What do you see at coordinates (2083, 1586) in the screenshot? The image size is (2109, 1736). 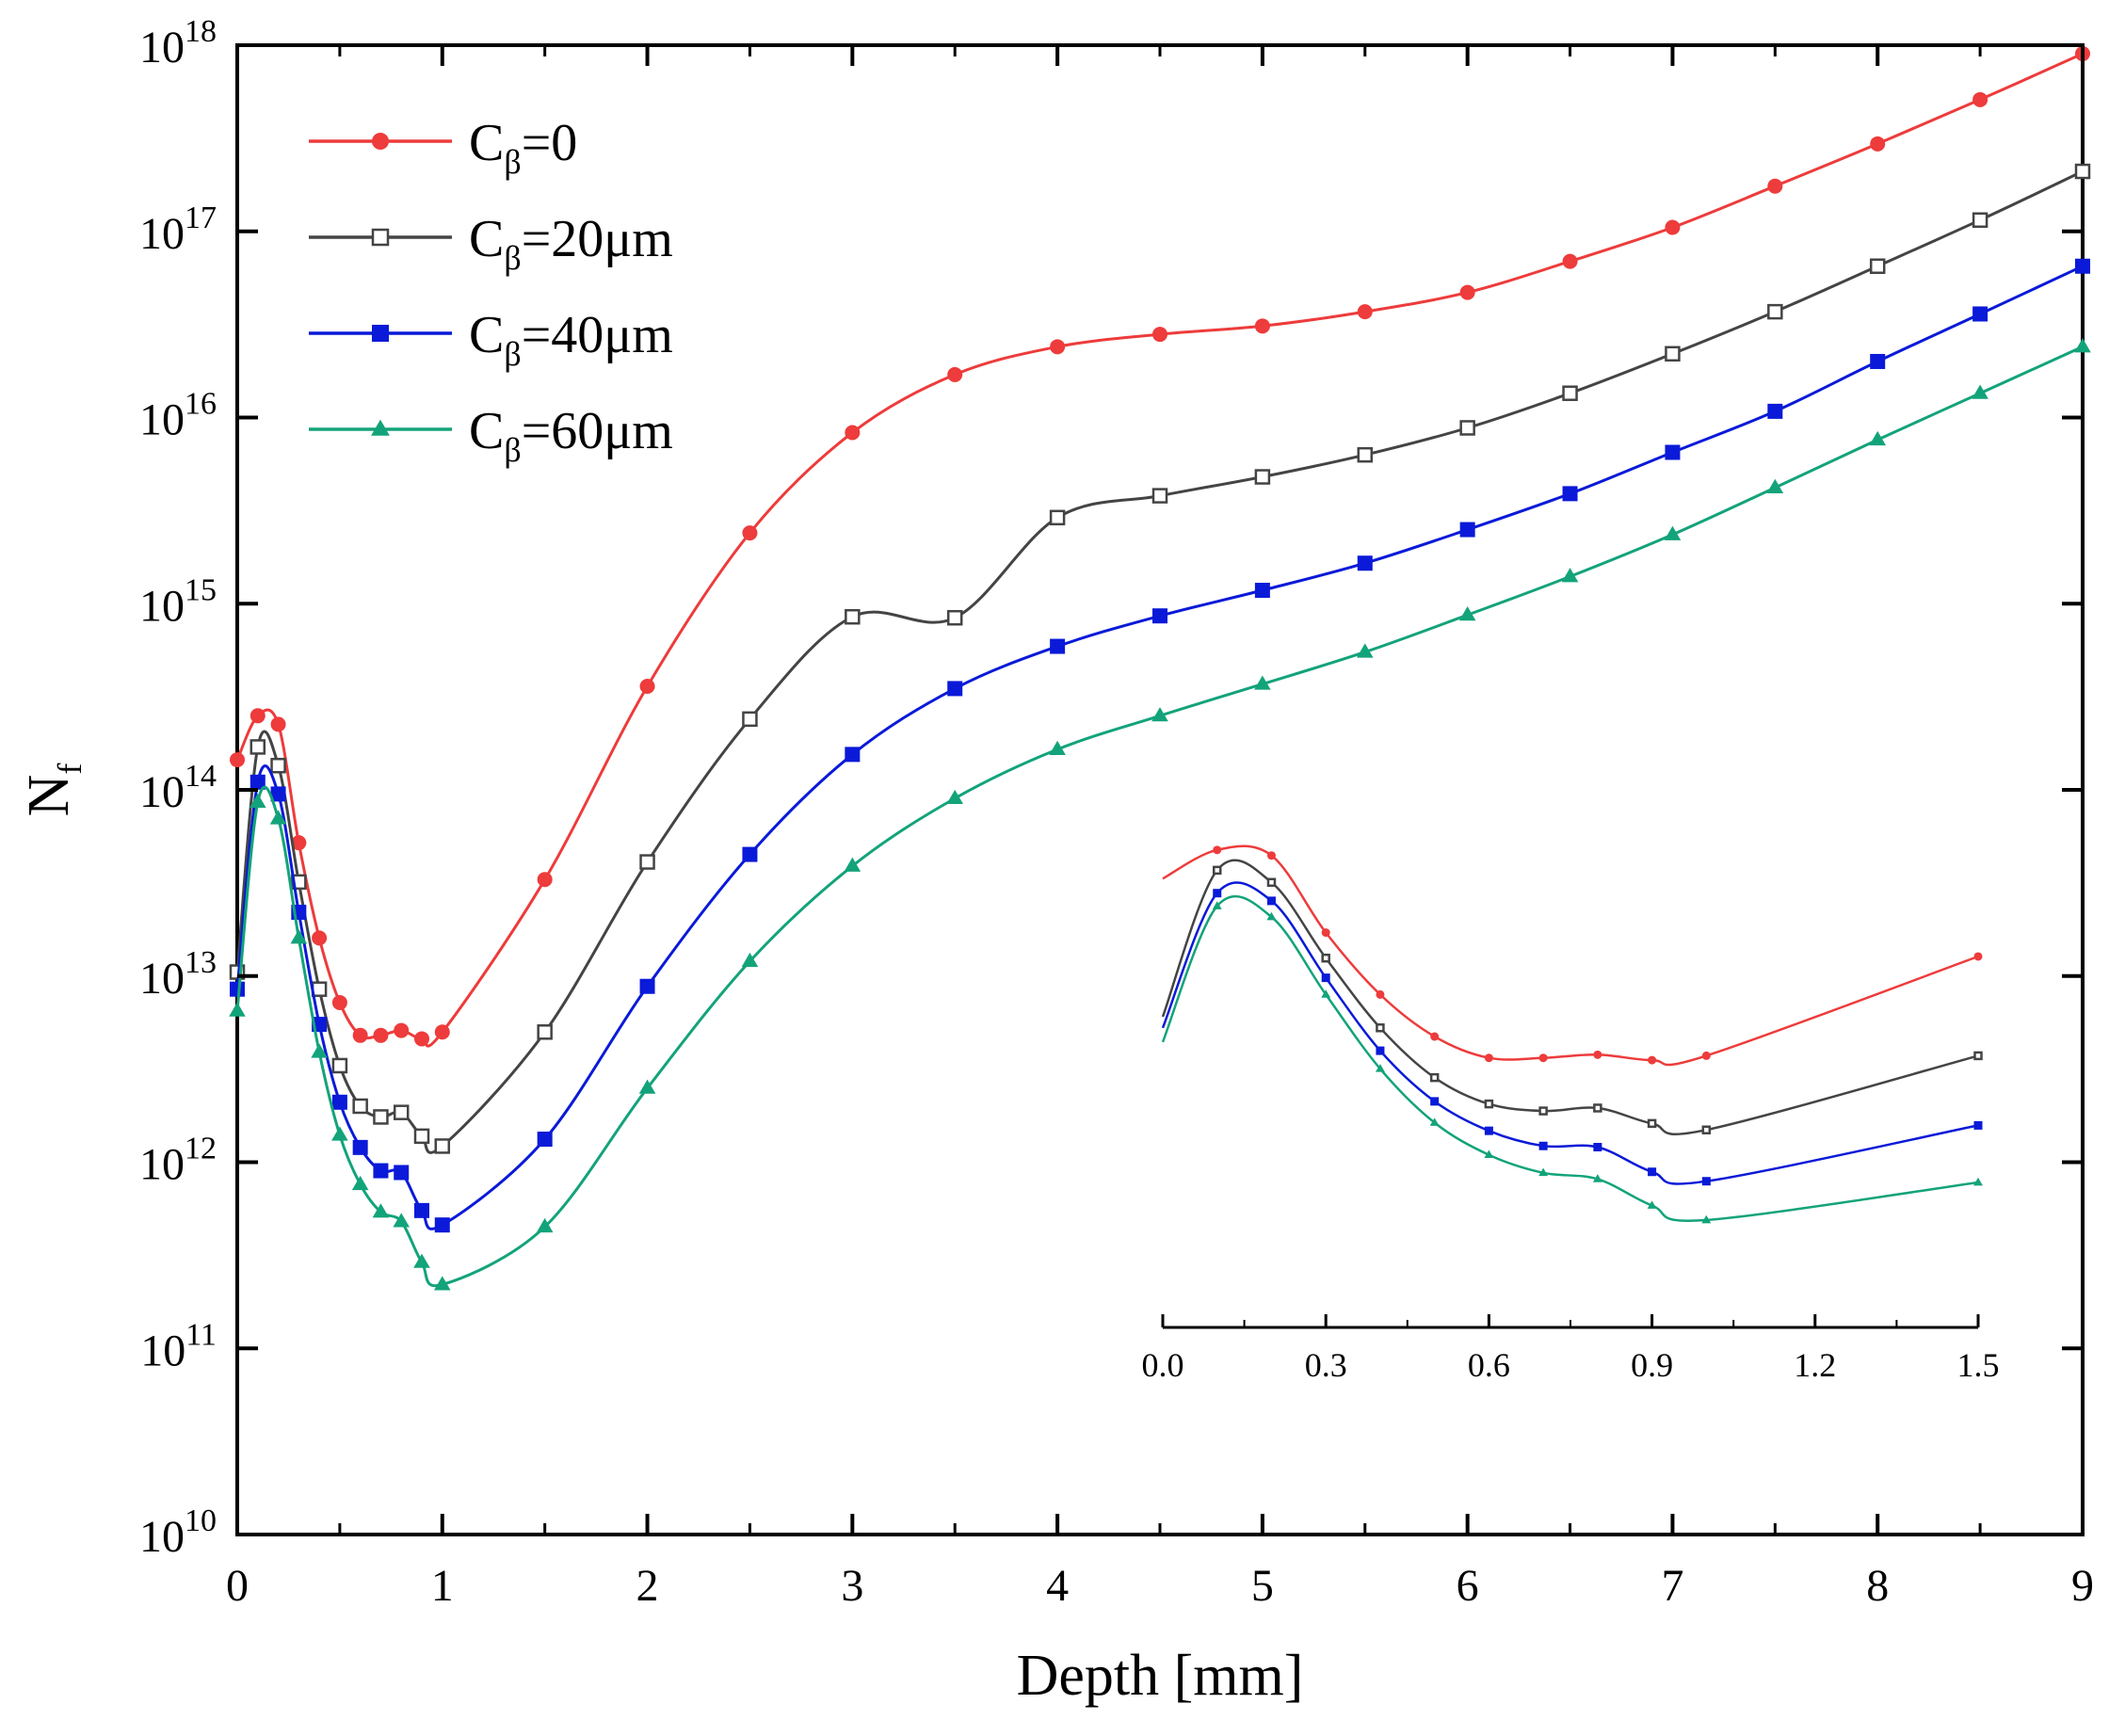 I see `x-tick-label: 9` at bounding box center [2083, 1586].